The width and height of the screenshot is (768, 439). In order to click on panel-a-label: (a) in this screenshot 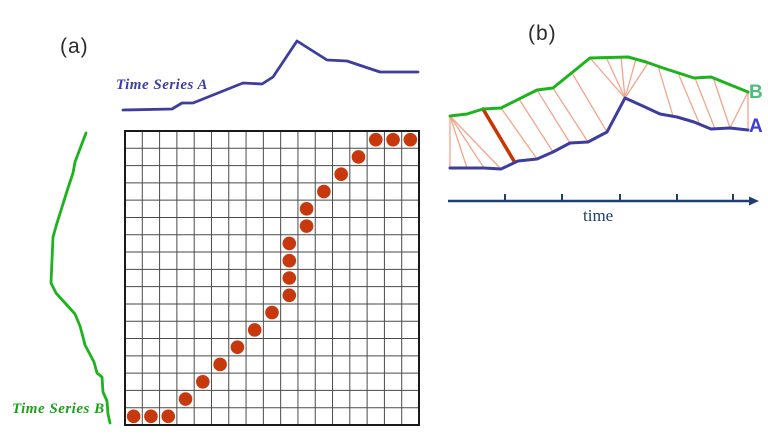, I will do `click(74, 46)`.